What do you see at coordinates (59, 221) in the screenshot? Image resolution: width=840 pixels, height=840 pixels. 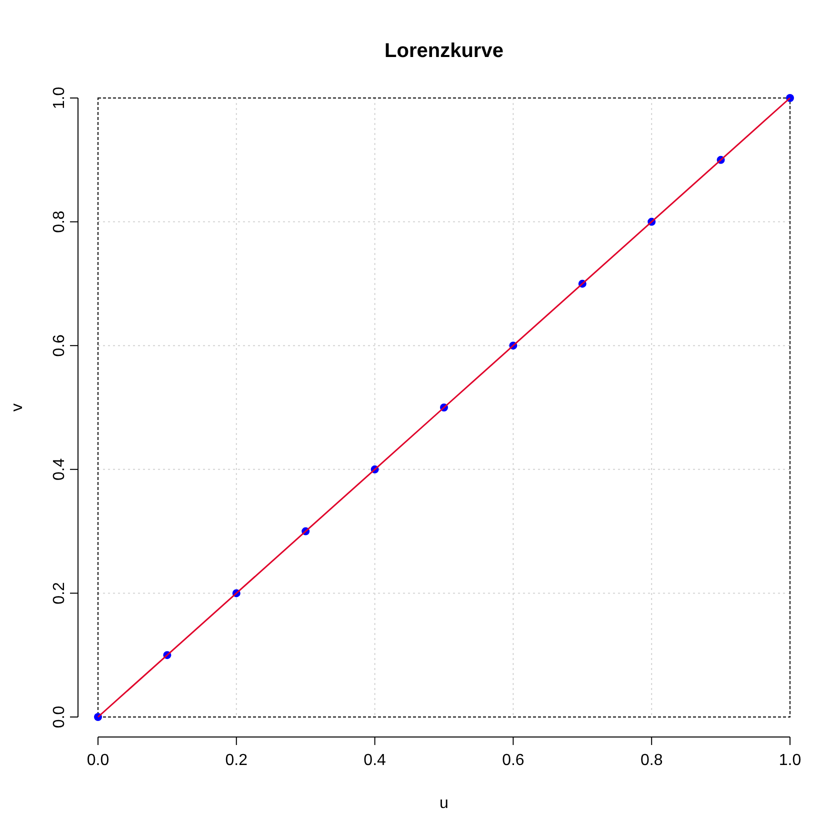 I see `y-tick-label: 0.8` at bounding box center [59, 221].